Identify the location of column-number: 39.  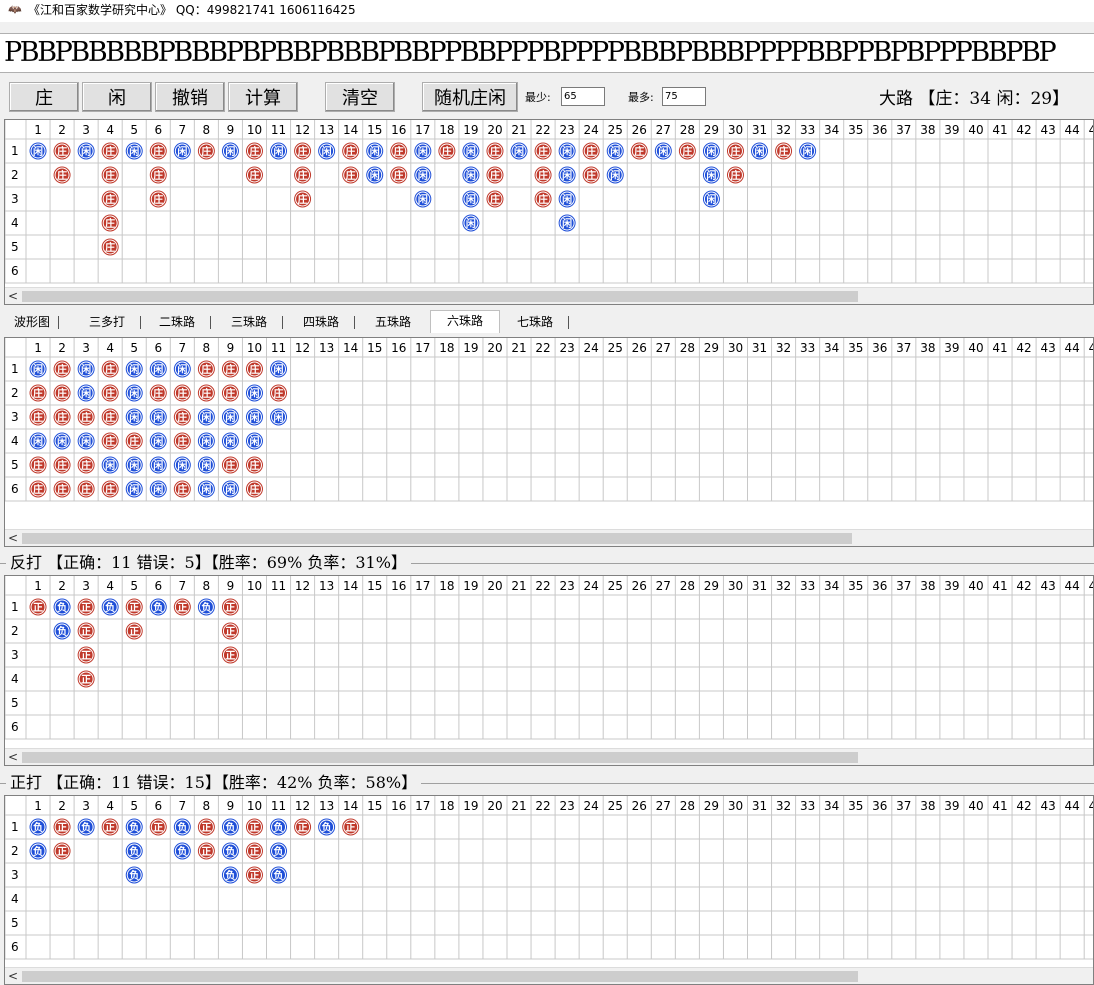
(951, 130).